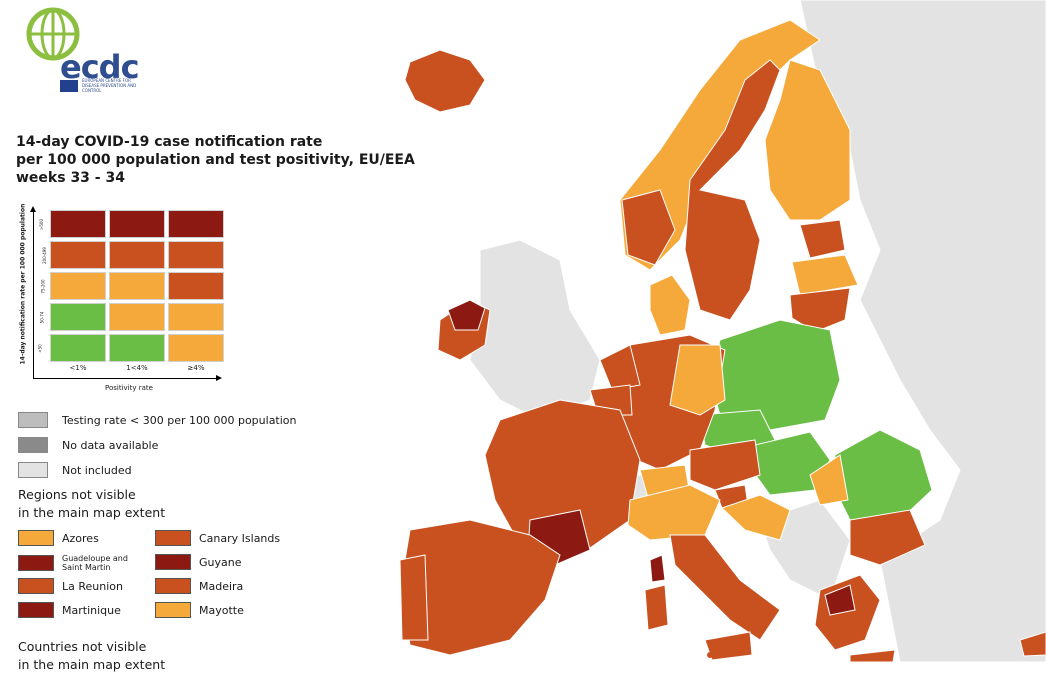 Image resolution: width=1046 pixels, height=674 pixels. Describe the element at coordinates (69, 86) in the screenshot. I see `eu-flag-icon` at that location.